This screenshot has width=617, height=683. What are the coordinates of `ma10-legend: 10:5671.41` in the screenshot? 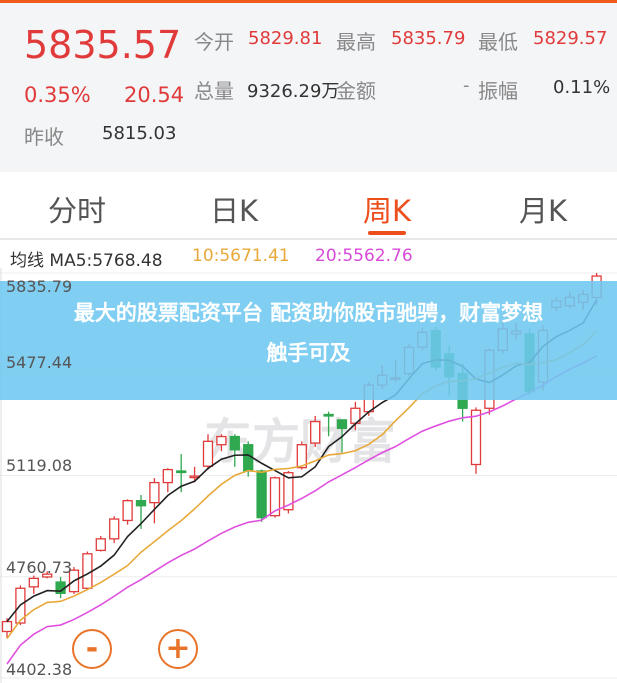 It's located at (241, 256).